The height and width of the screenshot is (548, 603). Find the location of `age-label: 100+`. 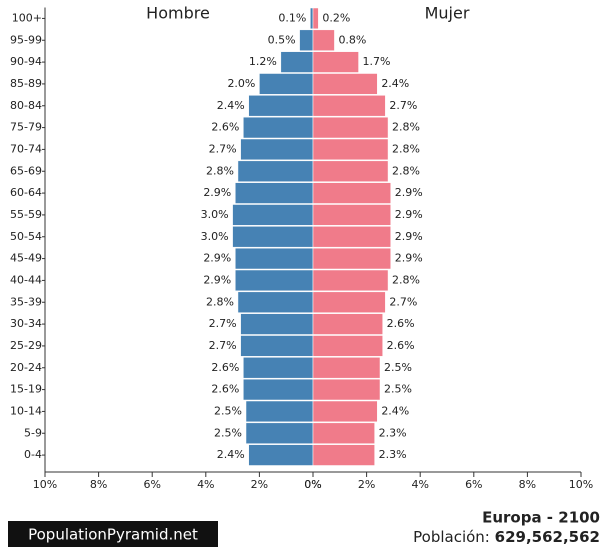

age-label: 100+ is located at coordinates (27, 17).